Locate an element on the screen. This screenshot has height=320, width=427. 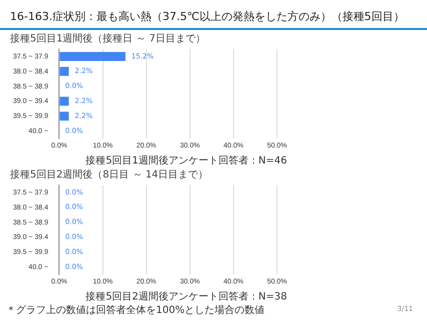
chart-subtitle: 接種5回目1週間後（接種日 ～ 7日目まで） is located at coordinates (108, 38).